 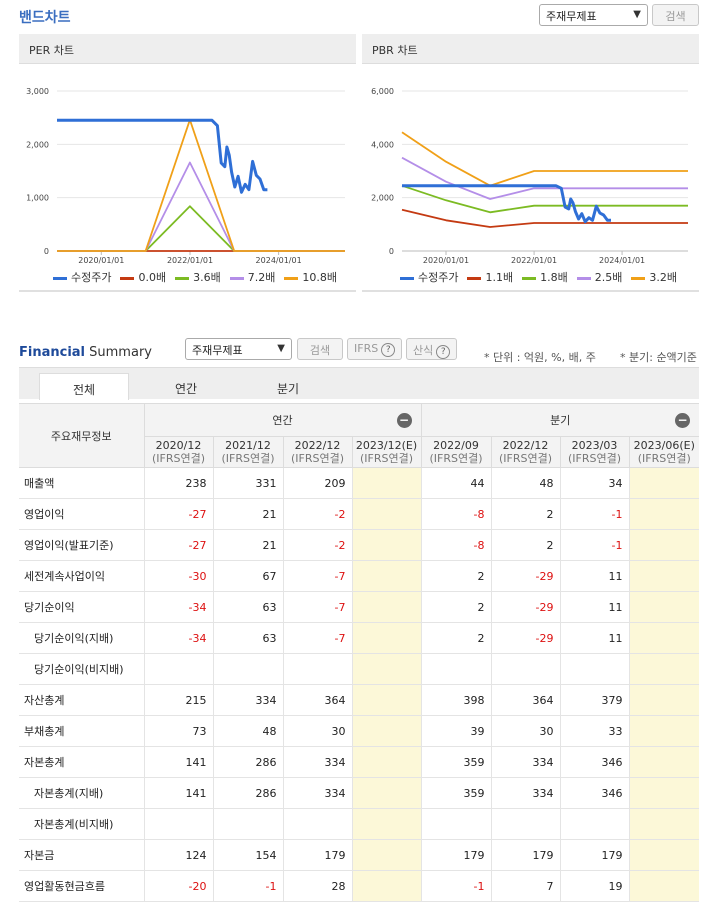 What do you see at coordinates (443, 352) in the screenshot?
I see `question-icon: ?` at bounding box center [443, 352].